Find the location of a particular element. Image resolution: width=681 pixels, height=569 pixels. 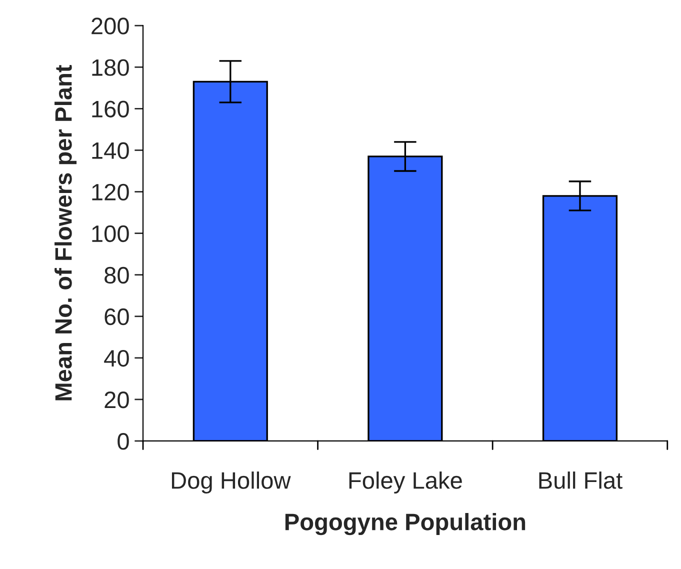

x-tick-label: Bull Flat is located at coordinates (580, 480).